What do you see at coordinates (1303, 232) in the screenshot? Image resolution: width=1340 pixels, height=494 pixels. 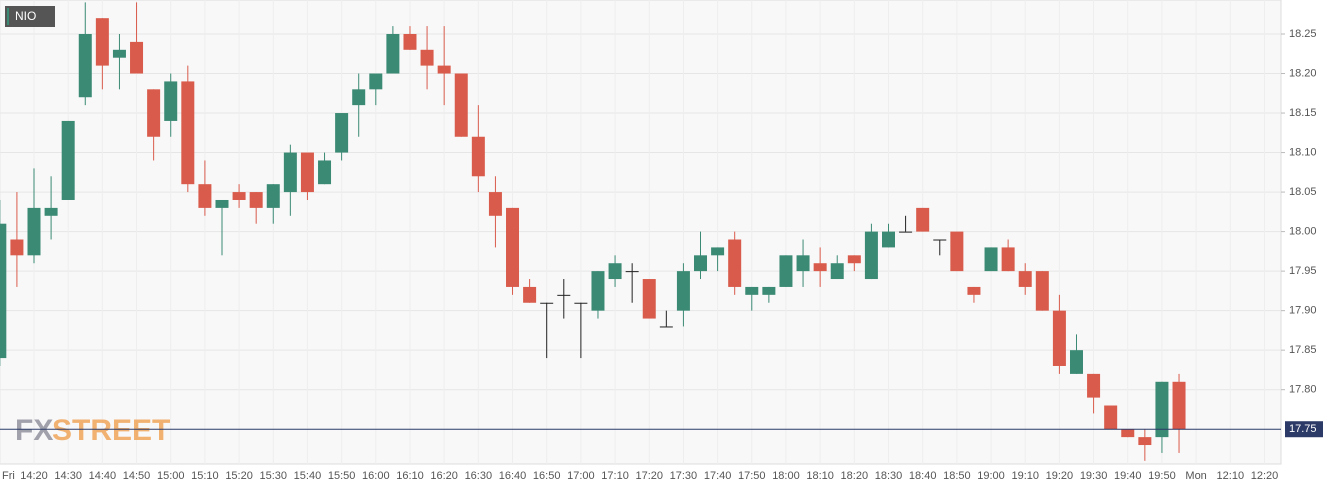 I see `y-tick-label: 18.00` at bounding box center [1303, 232].